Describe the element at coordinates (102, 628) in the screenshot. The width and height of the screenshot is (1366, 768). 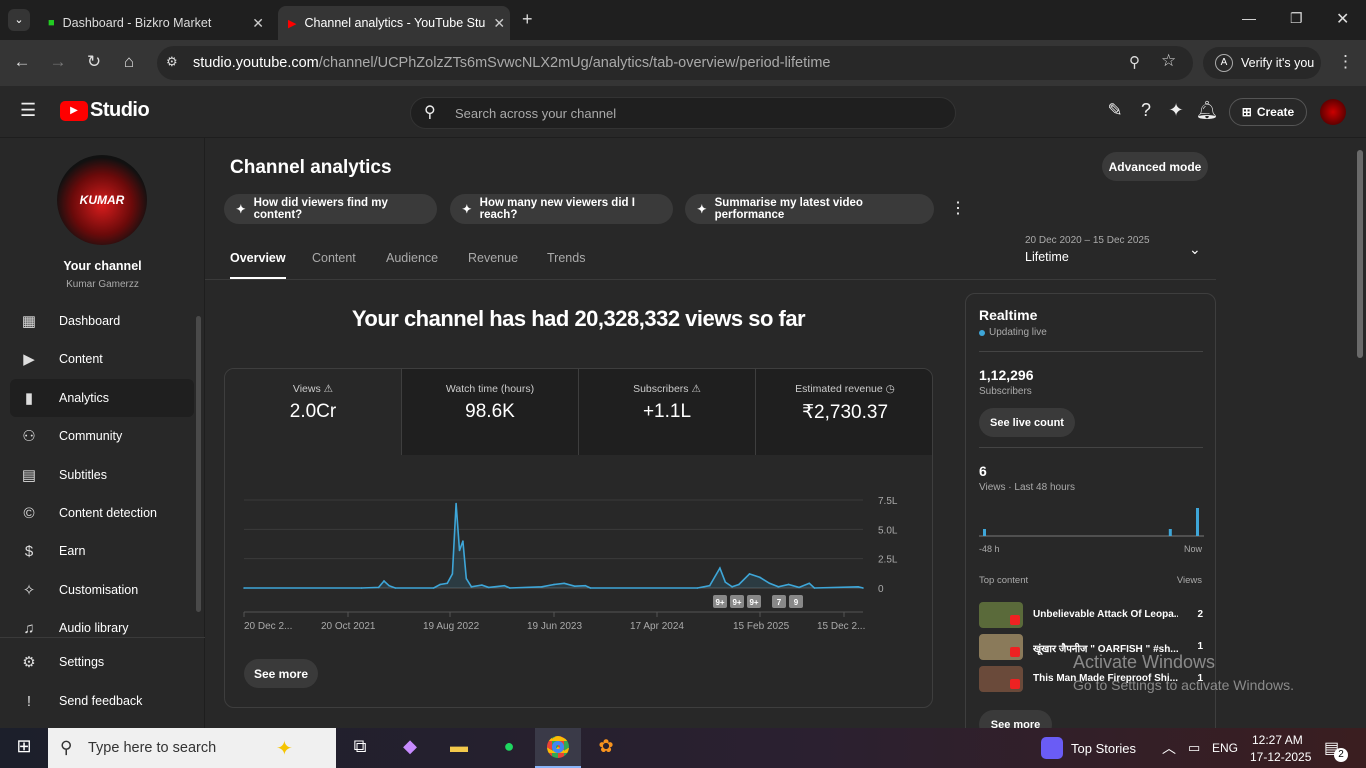
I see `sidebar-item-audio-library: ♫ Audio library` at that location.